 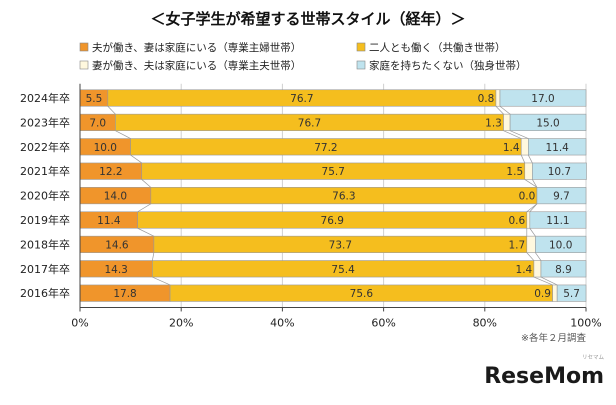 I want to click on data-label: 17.0, so click(x=542, y=99).